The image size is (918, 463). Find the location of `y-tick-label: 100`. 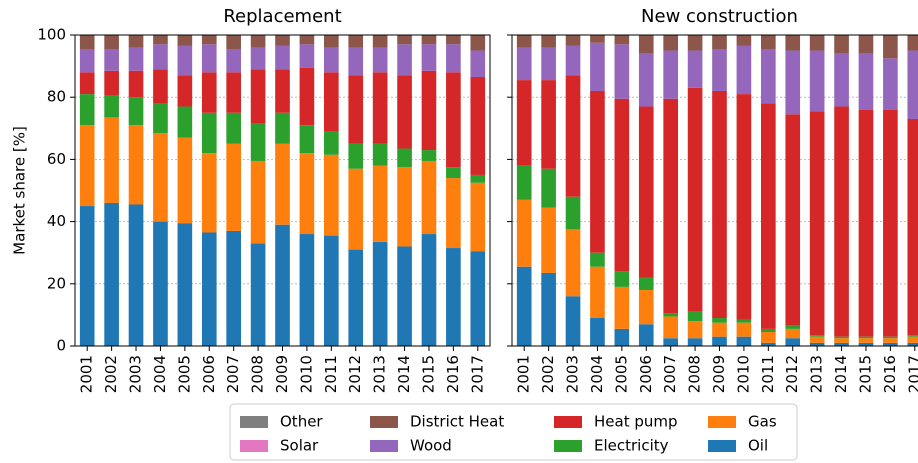

y-tick-label: 100 is located at coordinates (51, 35).